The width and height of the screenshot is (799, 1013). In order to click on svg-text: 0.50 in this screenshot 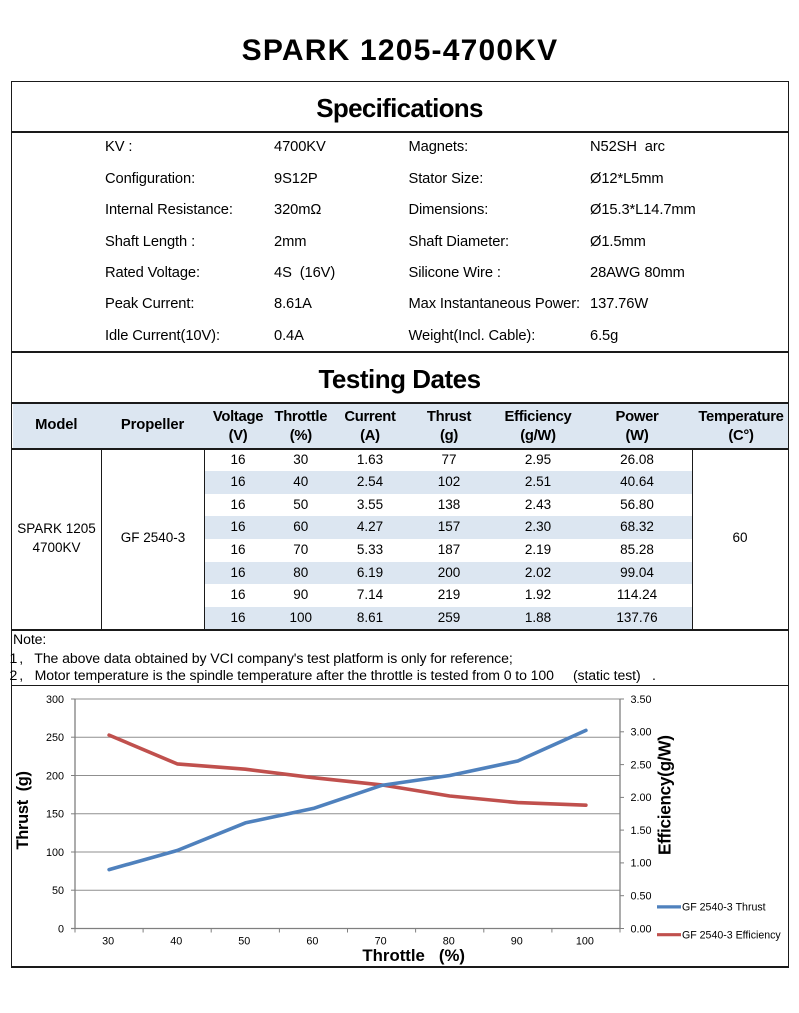, I will do `click(641, 897)`.